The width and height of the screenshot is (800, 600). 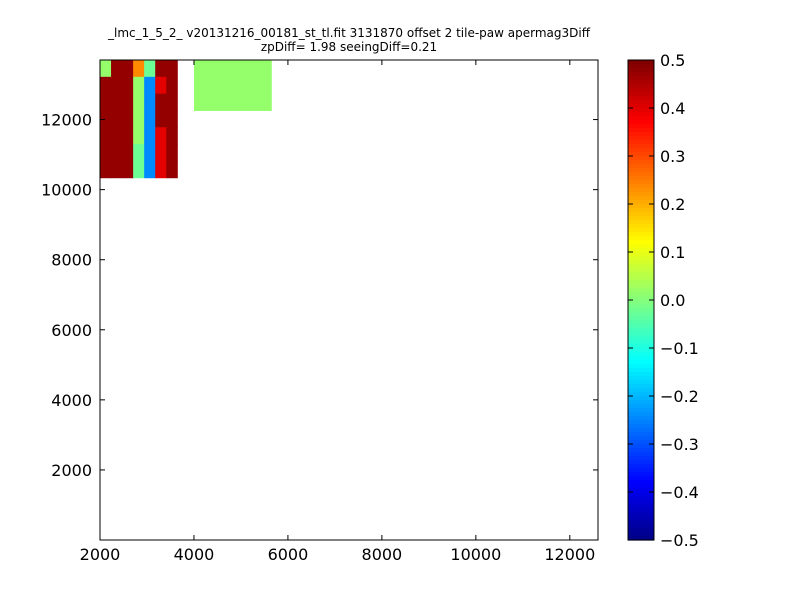 What do you see at coordinates (186, 119) in the screenshot?
I see `heatmap-cells` at bounding box center [186, 119].